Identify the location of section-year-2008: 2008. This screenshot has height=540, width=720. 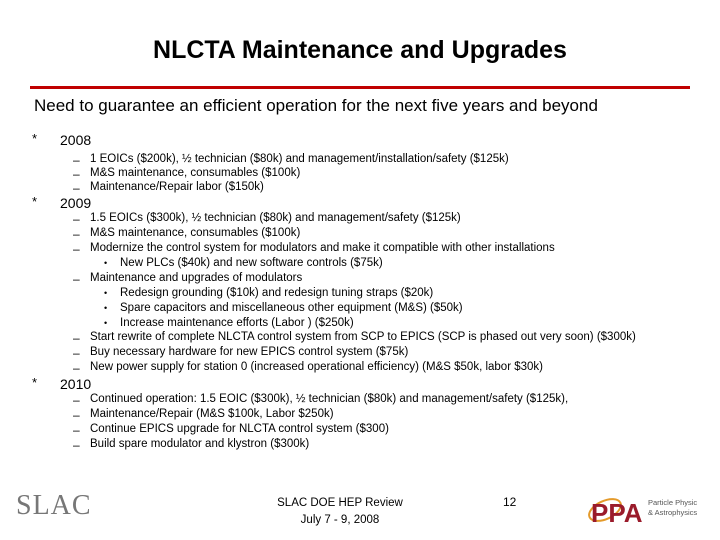
(76, 140).